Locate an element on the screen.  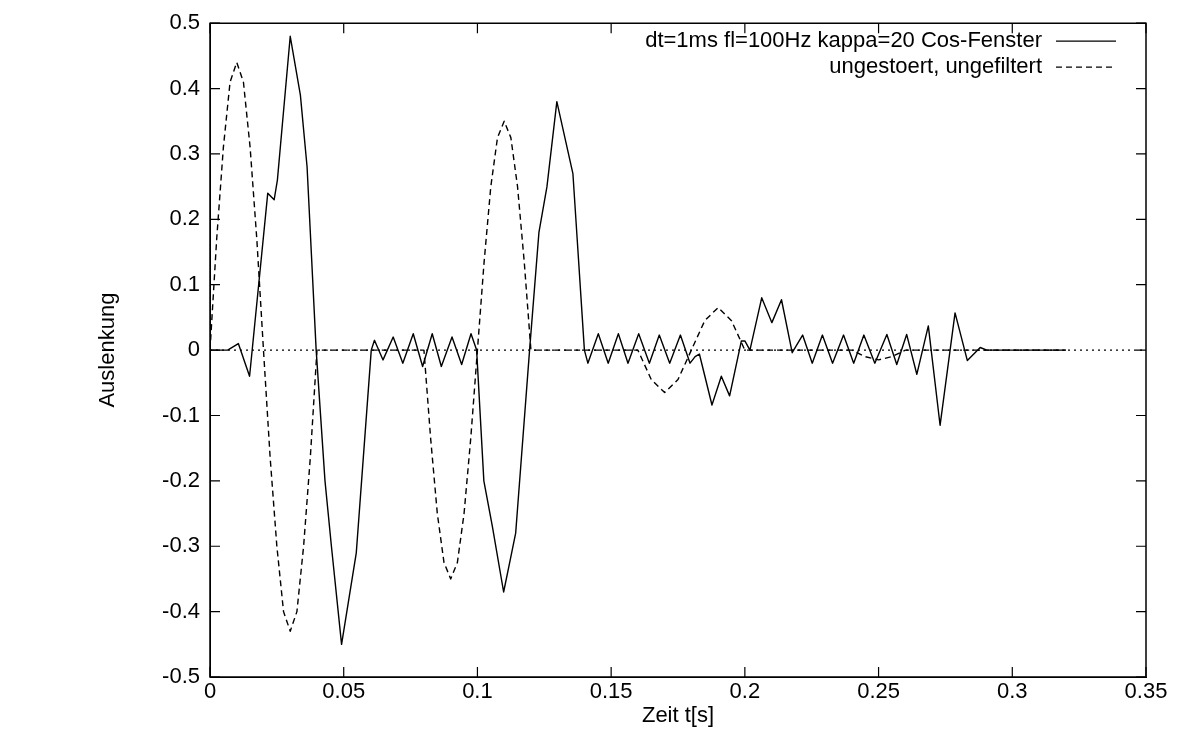
legend-label: ungestoert, ungefiltert is located at coordinates (935, 66).